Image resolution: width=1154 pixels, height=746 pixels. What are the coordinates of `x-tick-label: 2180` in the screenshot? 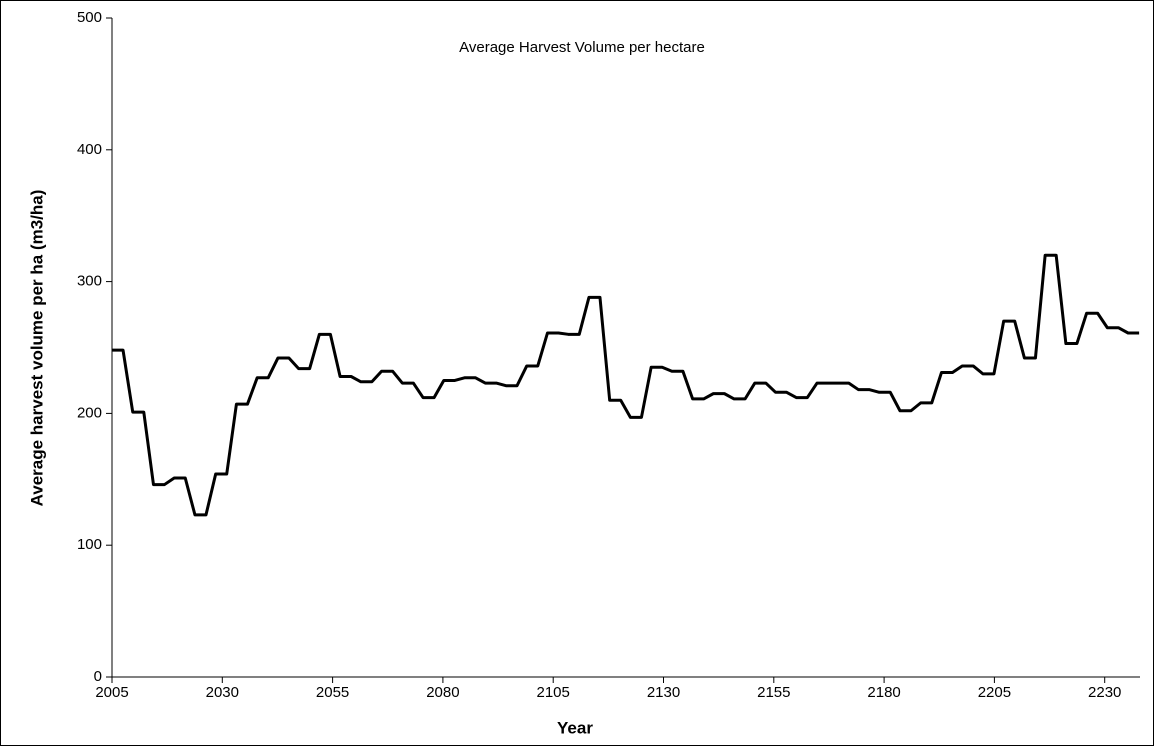 It's located at (883, 692).